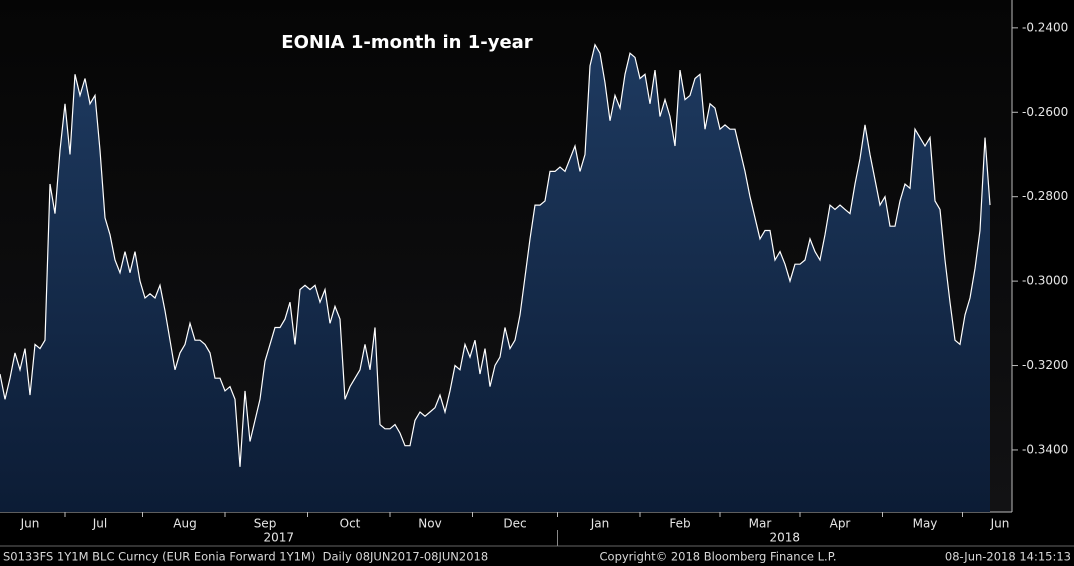  Describe the element at coordinates (1045, 196) in the screenshot. I see `y-tick-label: -0.2800` at that location.